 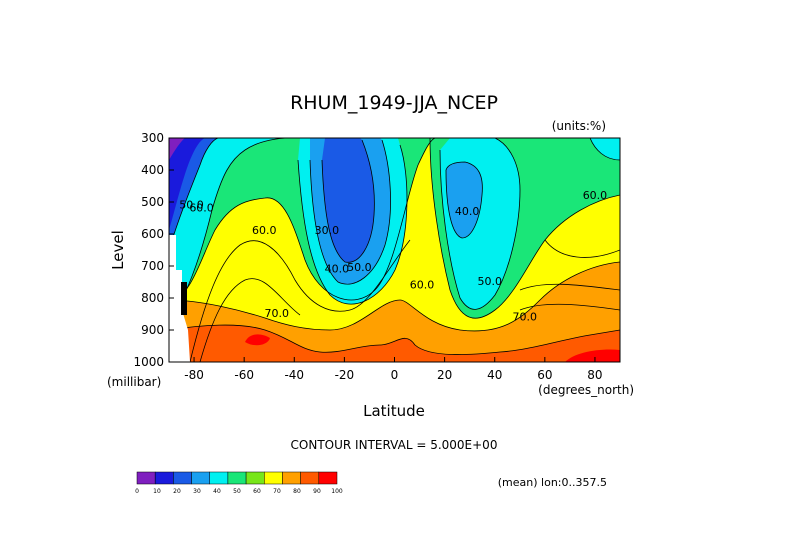 What do you see at coordinates (327, 230) in the screenshot?
I see `contour-label: 30.0` at bounding box center [327, 230].